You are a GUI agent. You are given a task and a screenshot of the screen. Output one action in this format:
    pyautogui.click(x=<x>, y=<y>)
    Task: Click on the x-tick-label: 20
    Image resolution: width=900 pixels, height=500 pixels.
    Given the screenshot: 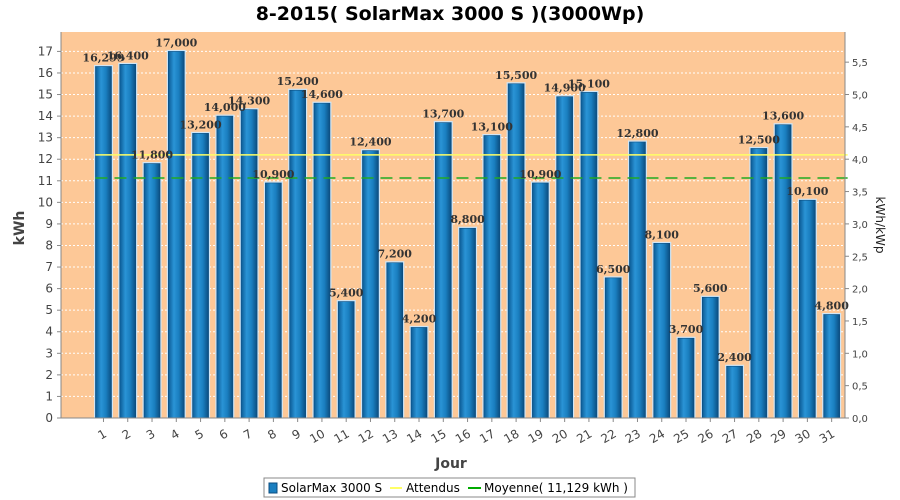 What is the action you would take?
    pyautogui.click(x=560, y=436)
    